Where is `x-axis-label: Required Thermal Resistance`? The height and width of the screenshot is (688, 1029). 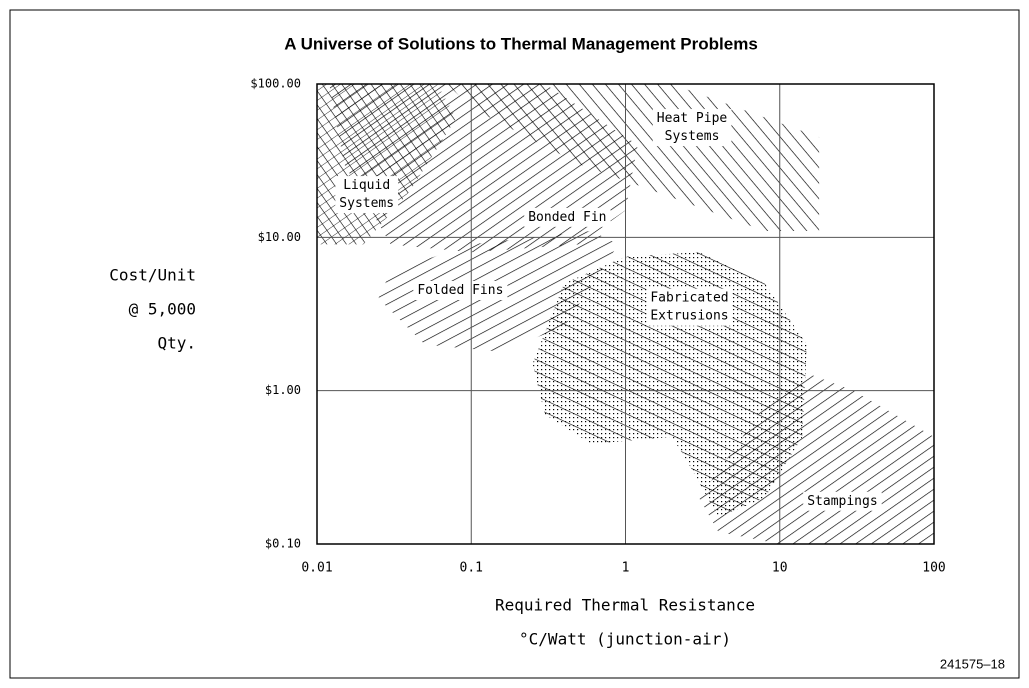
x-axis-label: Required Thermal Resistance is located at coordinates (625, 605).